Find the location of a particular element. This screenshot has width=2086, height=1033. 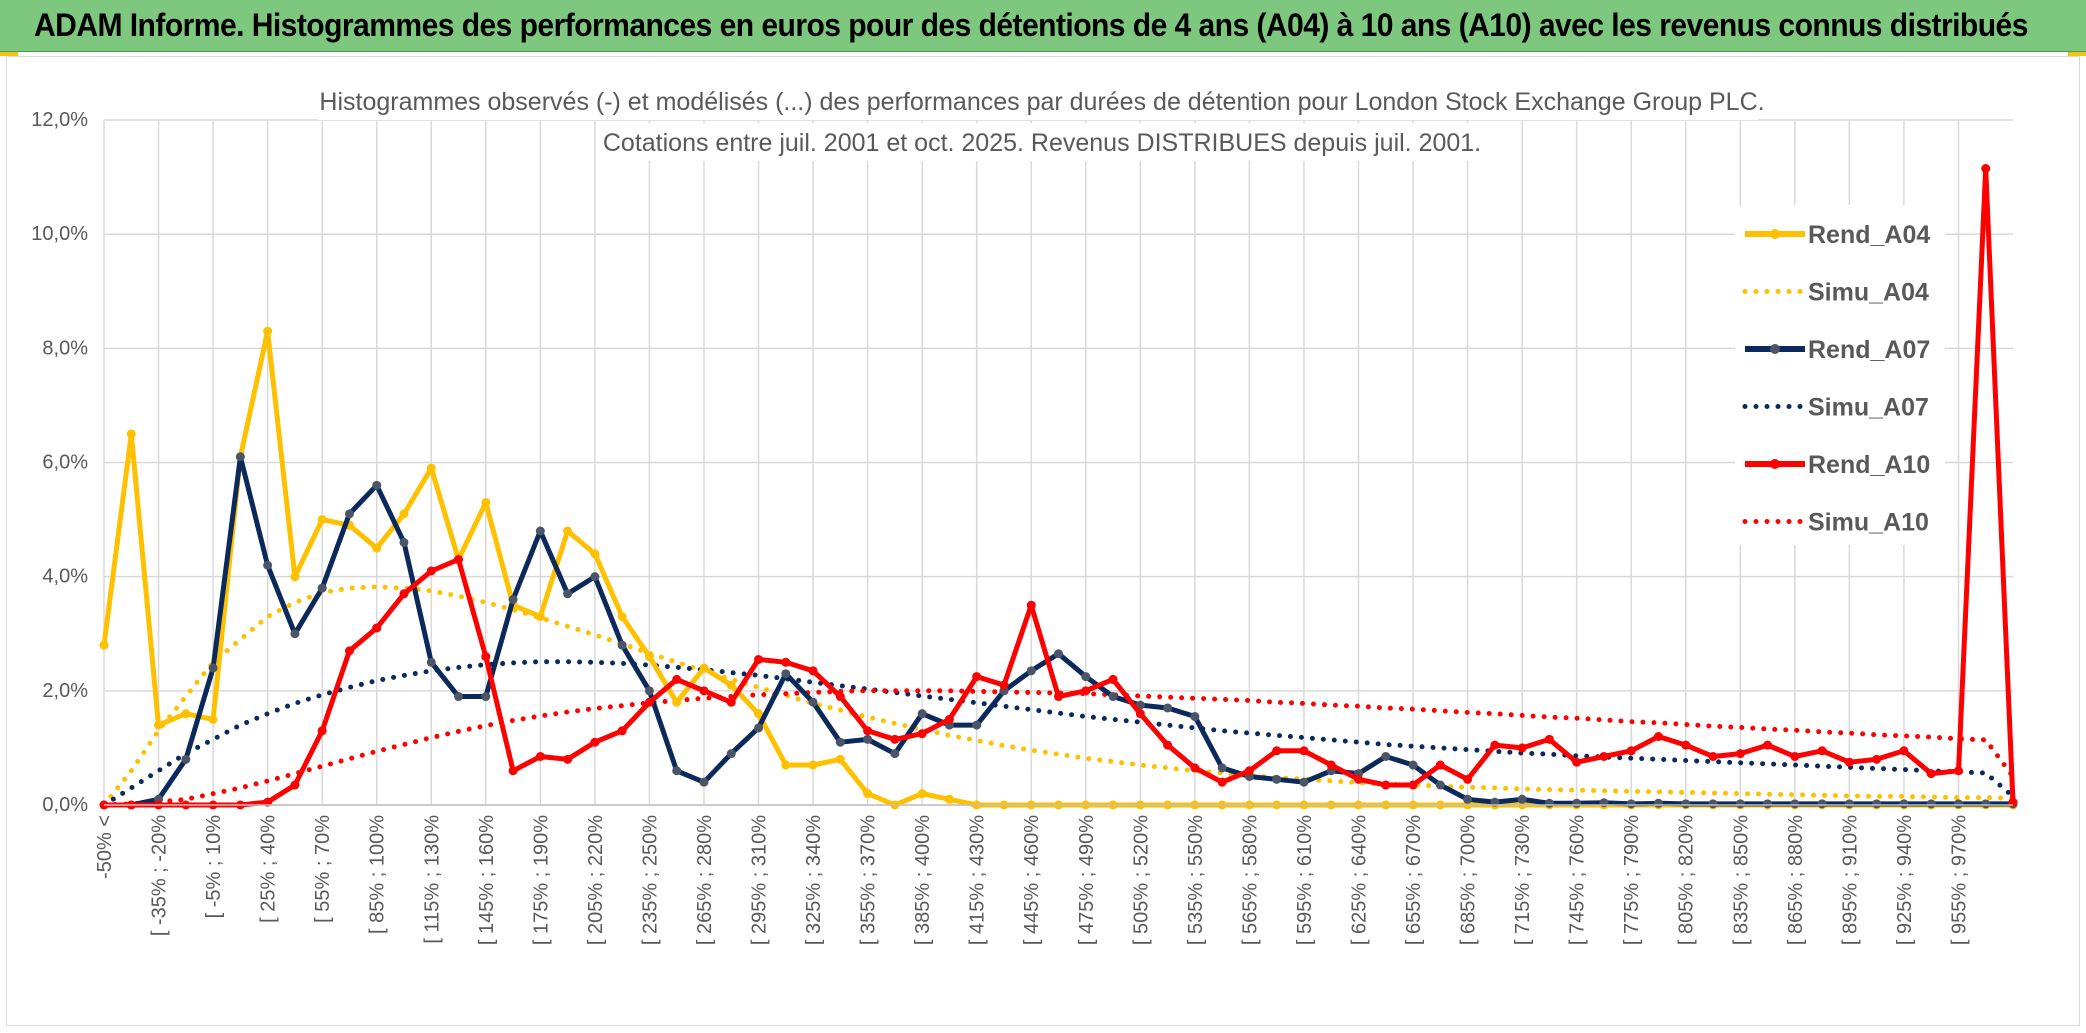

series-line-Simu_A10 is located at coordinates (1058, 748).